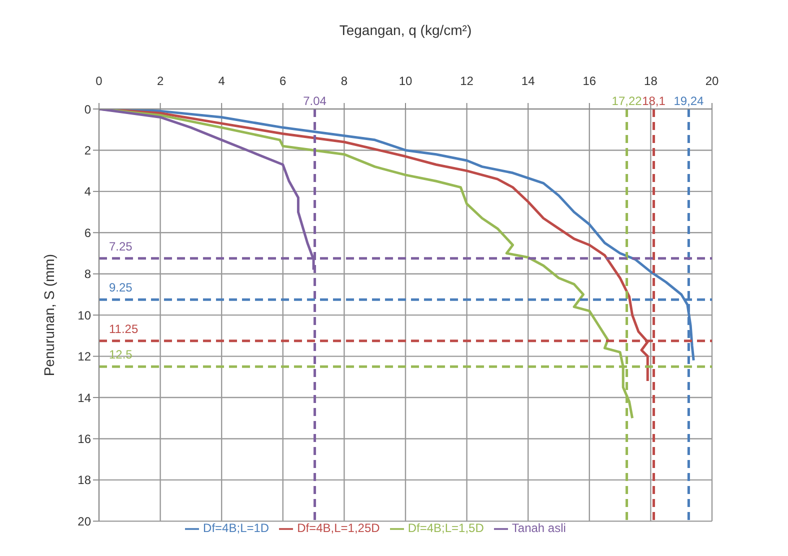 The height and width of the screenshot is (556, 788). I want to click on x-tick-label: 20, so click(712, 81).